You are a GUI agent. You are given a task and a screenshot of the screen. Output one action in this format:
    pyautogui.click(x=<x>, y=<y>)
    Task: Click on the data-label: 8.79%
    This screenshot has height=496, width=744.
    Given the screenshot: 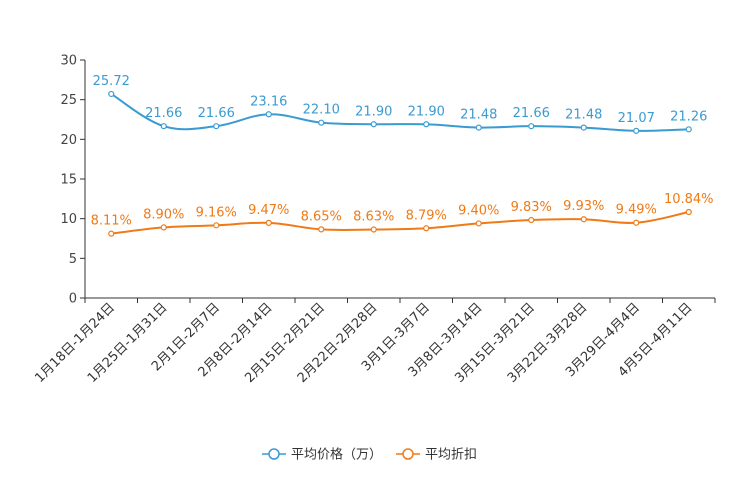 What is the action you would take?
    pyautogui.click(x=426, y=215)
    